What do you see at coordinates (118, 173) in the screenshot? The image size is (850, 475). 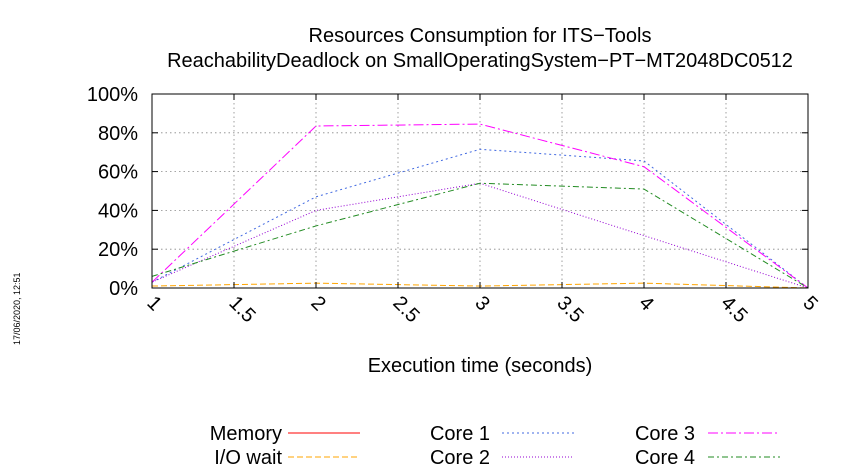 I see `y-tick-label: 60%` at bounding box center [118, 173].